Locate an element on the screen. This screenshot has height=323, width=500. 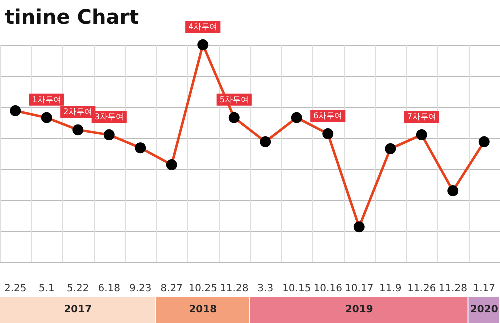
text: 2017 is located at coordinates (78, 310).